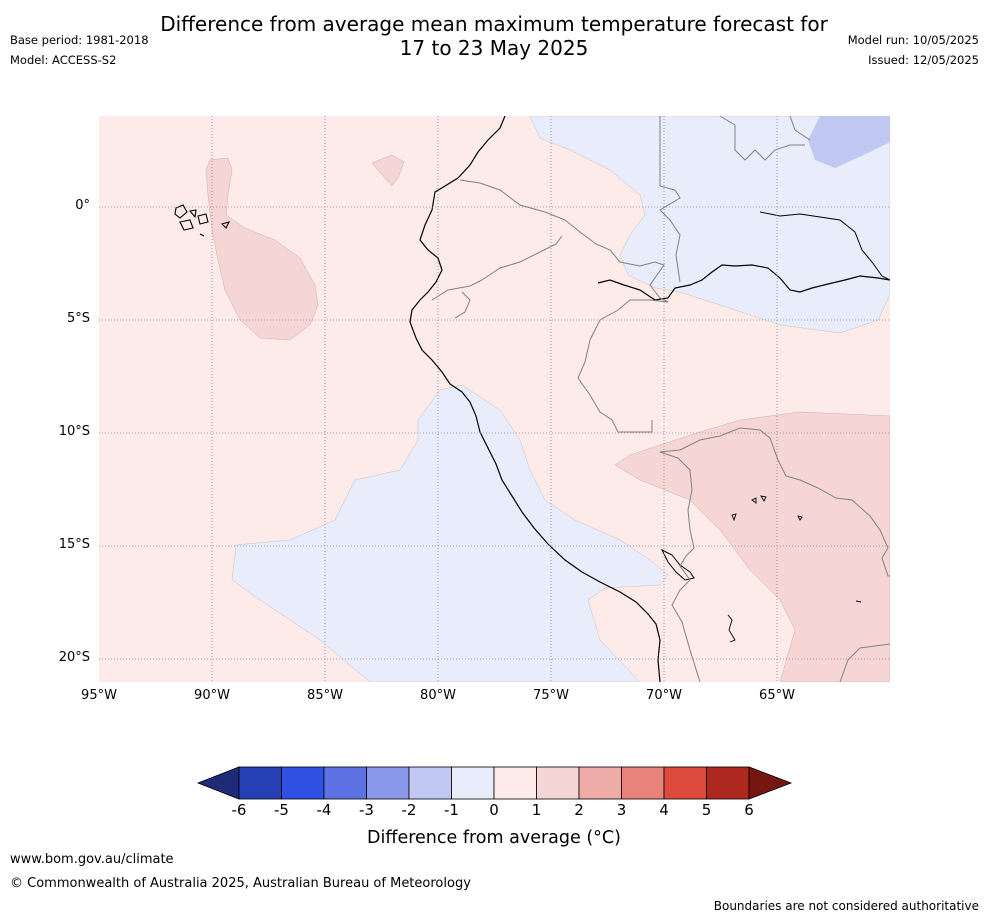  I want to click on colorbar-extend-low, so click(218, 783).